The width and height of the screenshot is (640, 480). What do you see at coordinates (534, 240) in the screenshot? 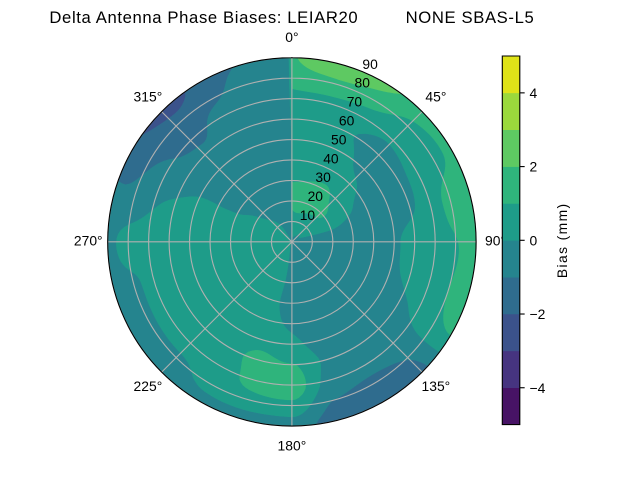
I see `svg-text: 0` at bounding box center [534, 240].